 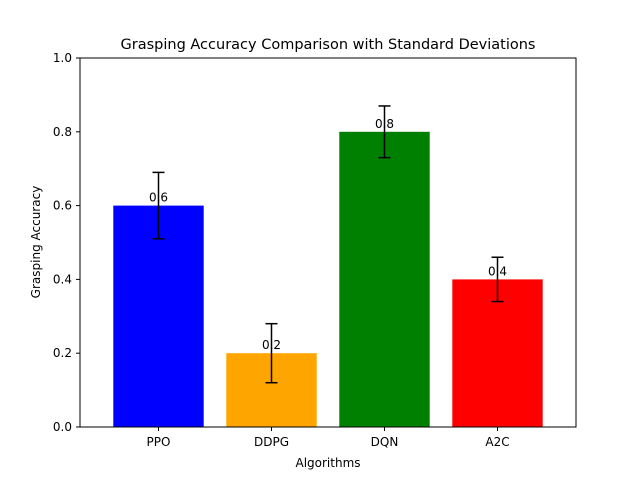 What do you see at coordinates (158, 316) in the screenshot?
I see `bar-ppo` at bounding box center [158, 316].